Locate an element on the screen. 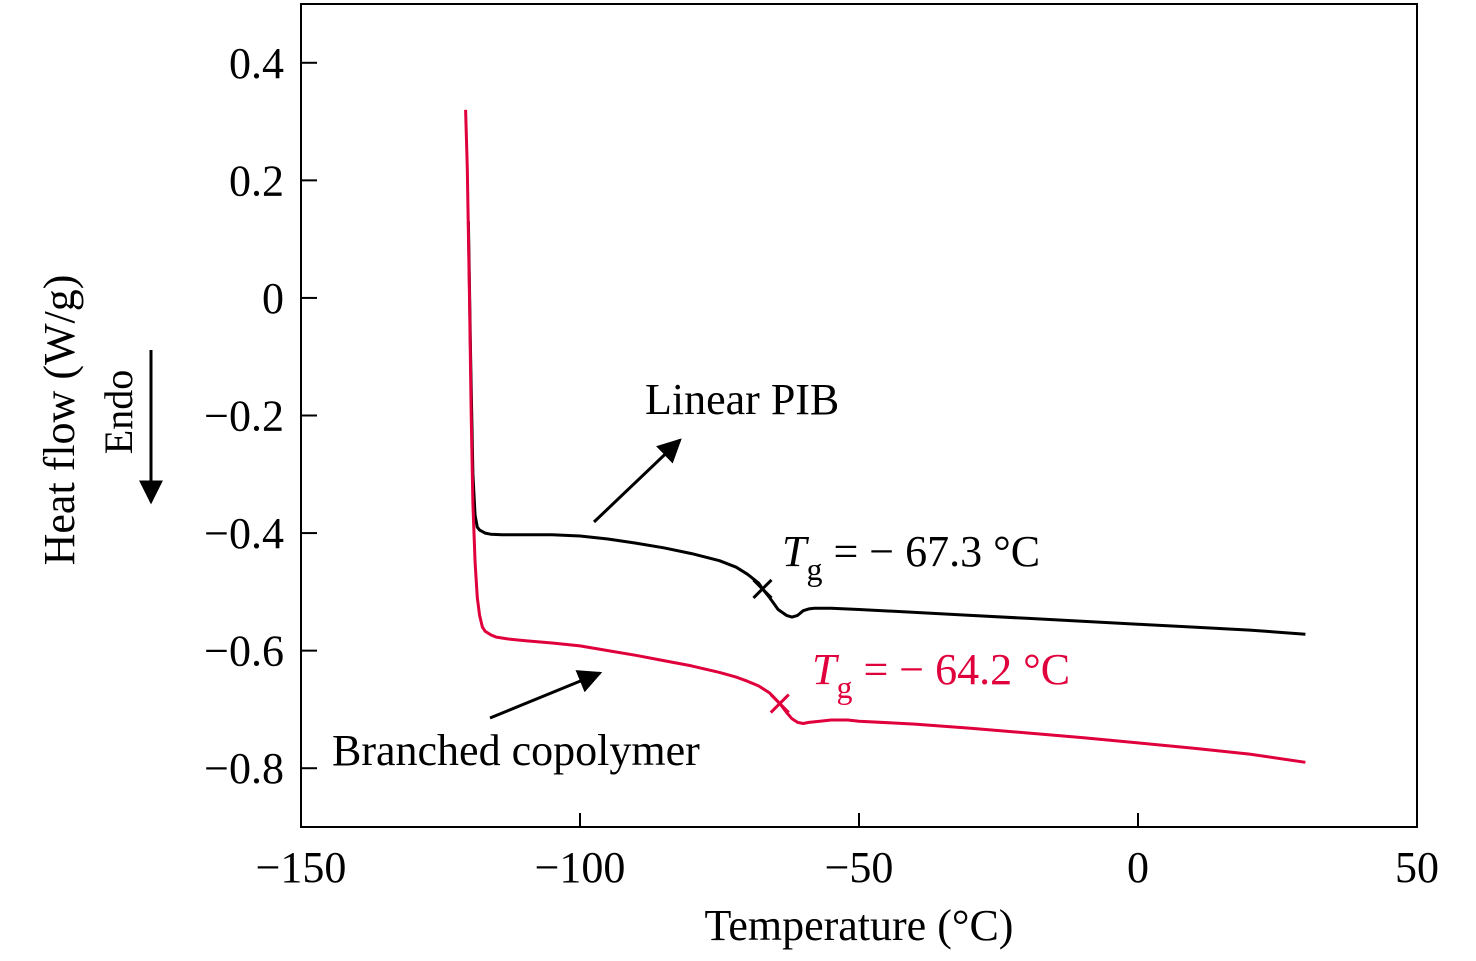 The width and height of the screenshot is (1476, 961). x-tick-label: −50 is located at coordinates (859, 867).